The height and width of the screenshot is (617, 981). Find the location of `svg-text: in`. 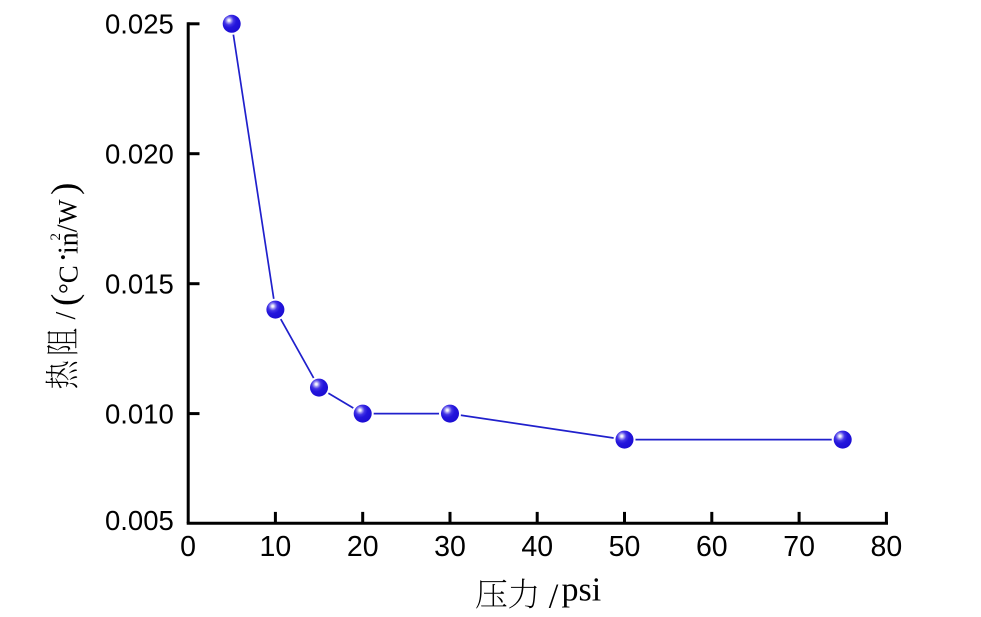

svg-text: in is located at coordinates (69, 243).